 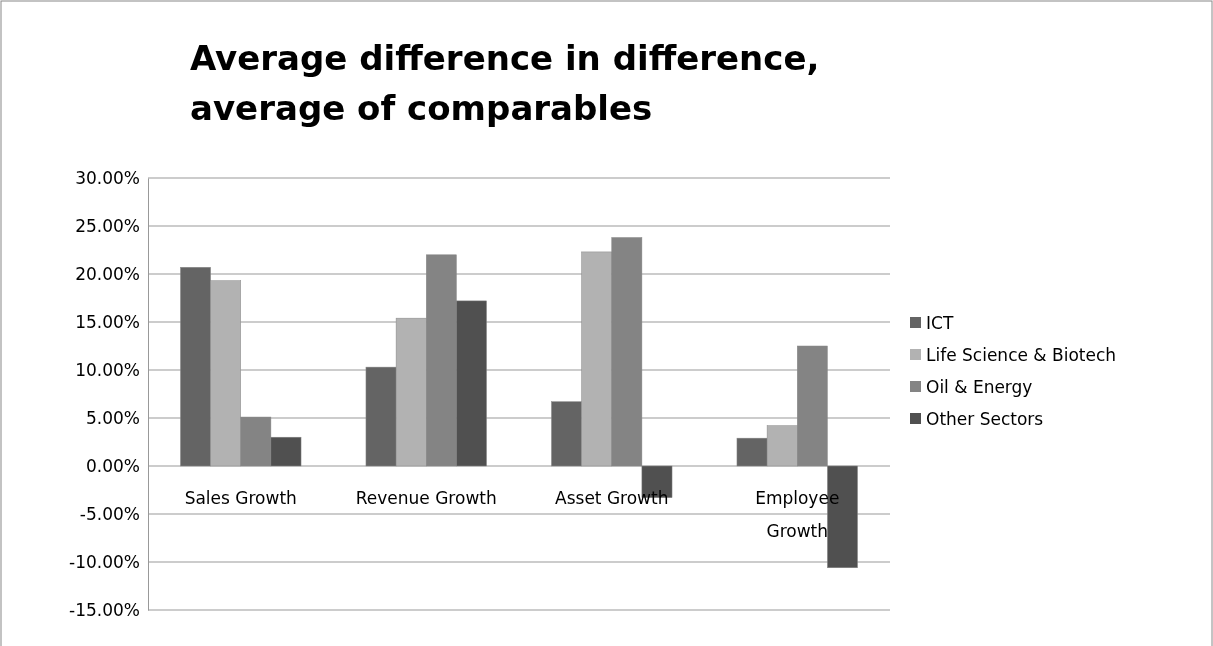 I want to click on x-tick-label: Sales Growth, so click(x=240, y=498).